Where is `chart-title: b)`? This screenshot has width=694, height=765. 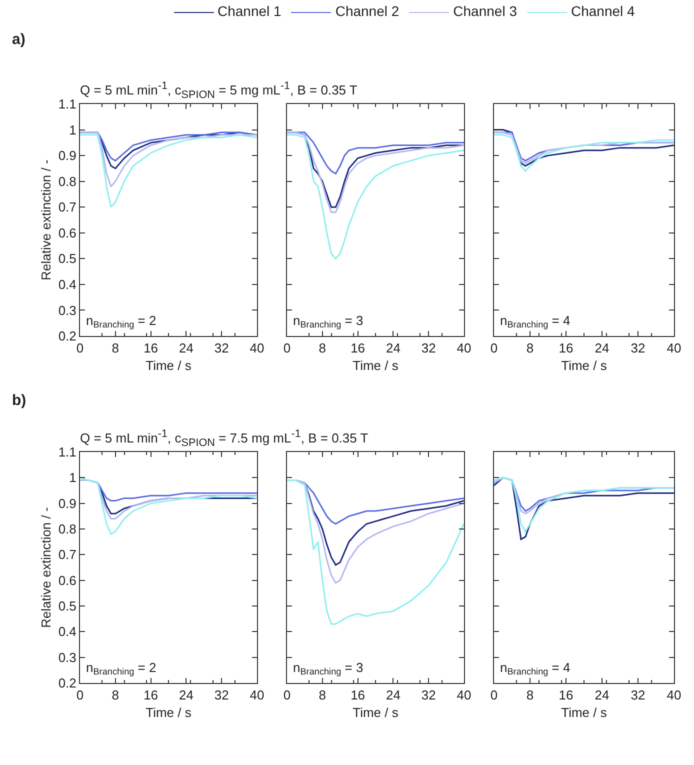 chart-title: b) is located at coordinates (19, 400).